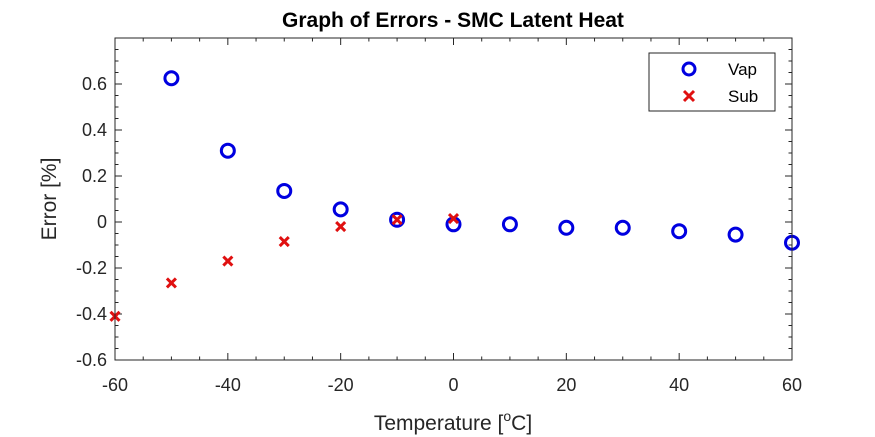  What do you see at coordinates (341, 385) in the screenshot?
I see `x-tick-label: -20` at bounding box center [341, 385].